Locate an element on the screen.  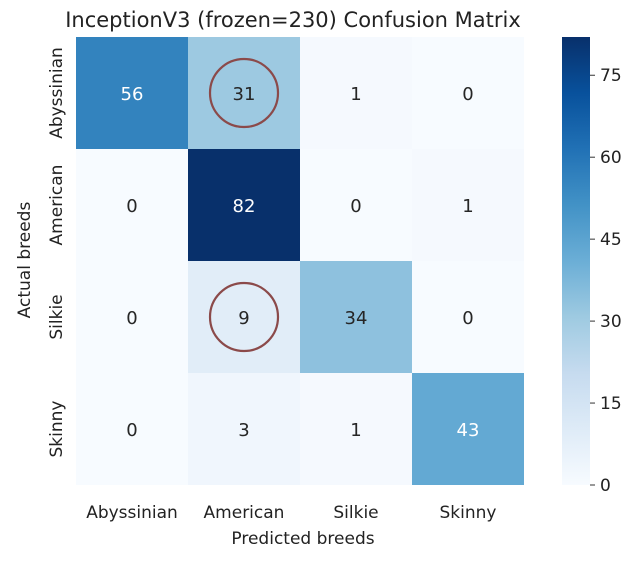
x-tick-label: Abyssinian is located at coordinates (132, 513).